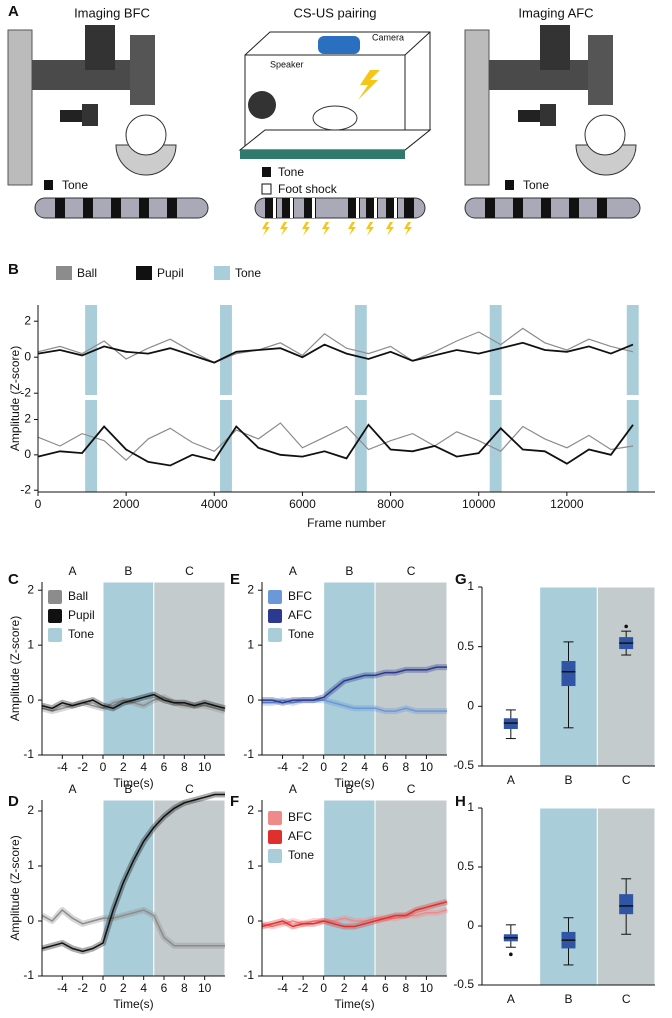  What do you see at coordinates (30, 865) in the screenshot?
I see `y-tick-label: 1` at bounding box center [30, 865].